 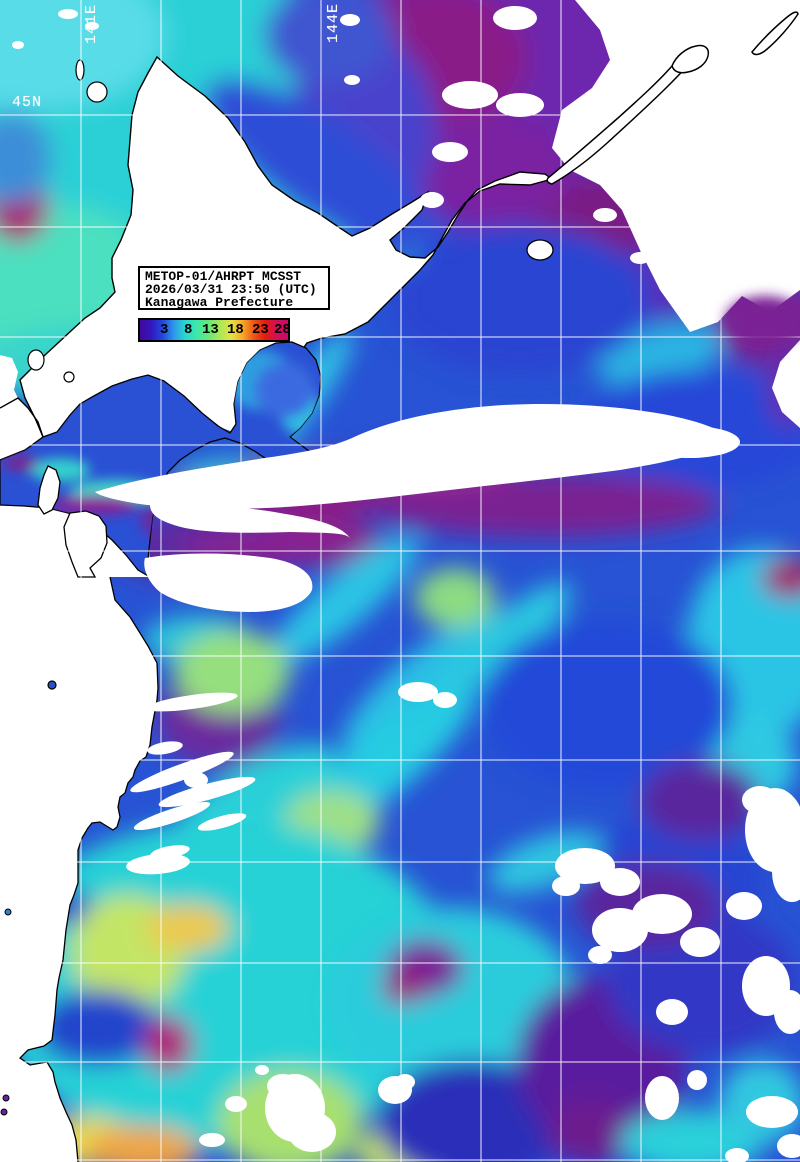 What do you see at coordinates (36, 360) in the screenshot?
I see `okushiri-island` at bounding box center [36, 360].